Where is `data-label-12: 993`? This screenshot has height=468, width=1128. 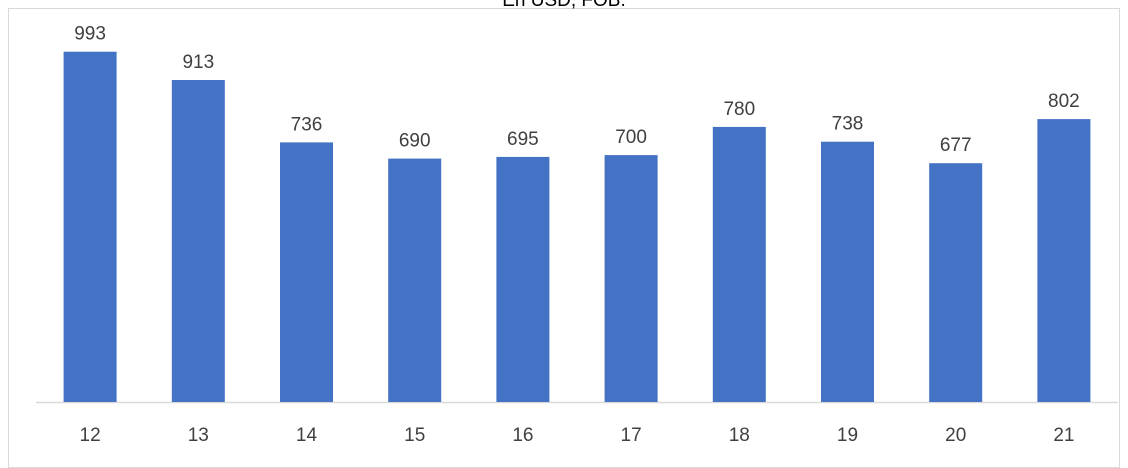
data-label-12: 993 is located at coordinates (90, 34).